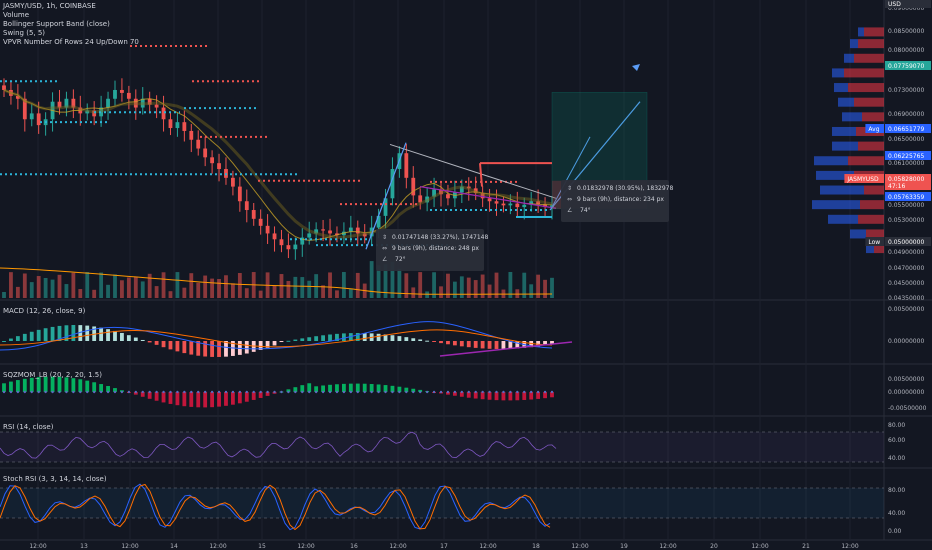 This screenshot has width=932, height=550. What do you see at coordinates (44, 311) in the screenshot?
I see `macd-label: MACD (12, 26, close, 9)` at bounding box center [44, 311].